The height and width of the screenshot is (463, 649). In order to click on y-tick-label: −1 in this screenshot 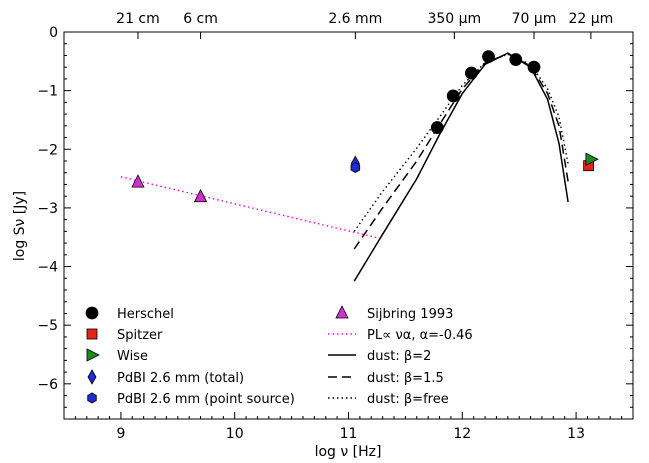, I will do `click(47, 92)`.